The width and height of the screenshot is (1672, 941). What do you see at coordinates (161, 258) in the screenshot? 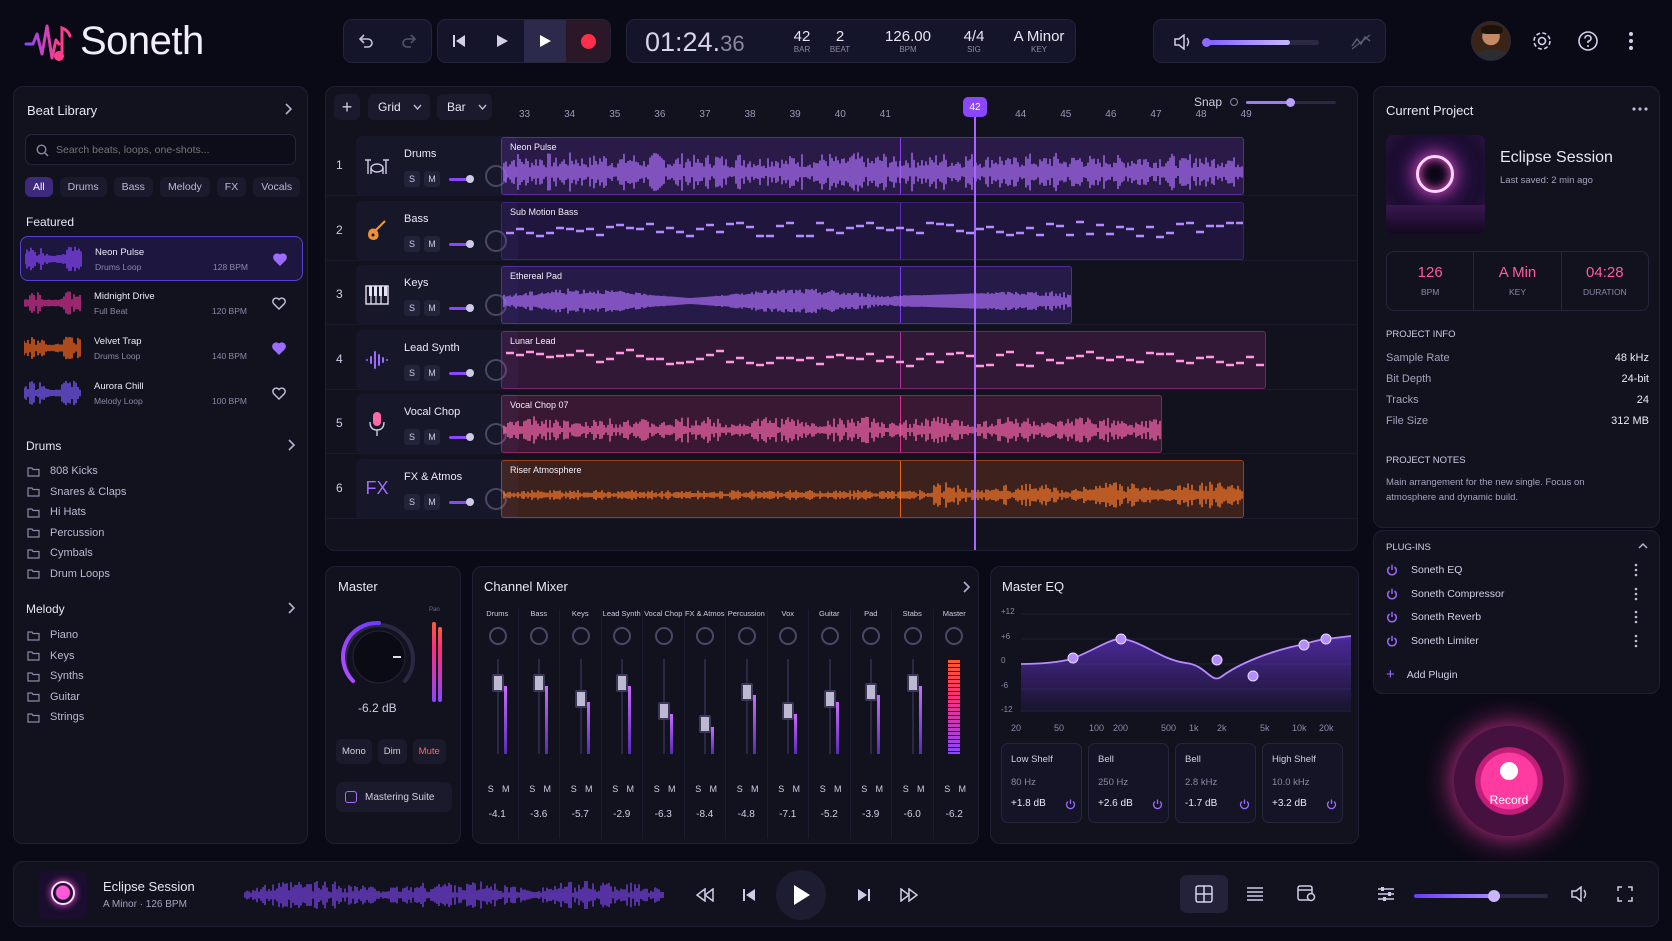
I see `featured-item: Neon Pulse Drums Loop 128 BPM` at bounding box center [161, 258].